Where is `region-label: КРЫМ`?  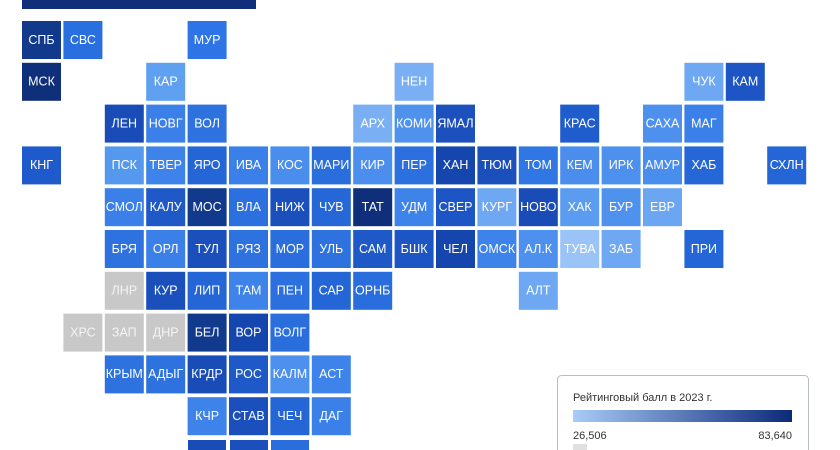
region-label: КРЫМ is located at coordinates (124, 374).